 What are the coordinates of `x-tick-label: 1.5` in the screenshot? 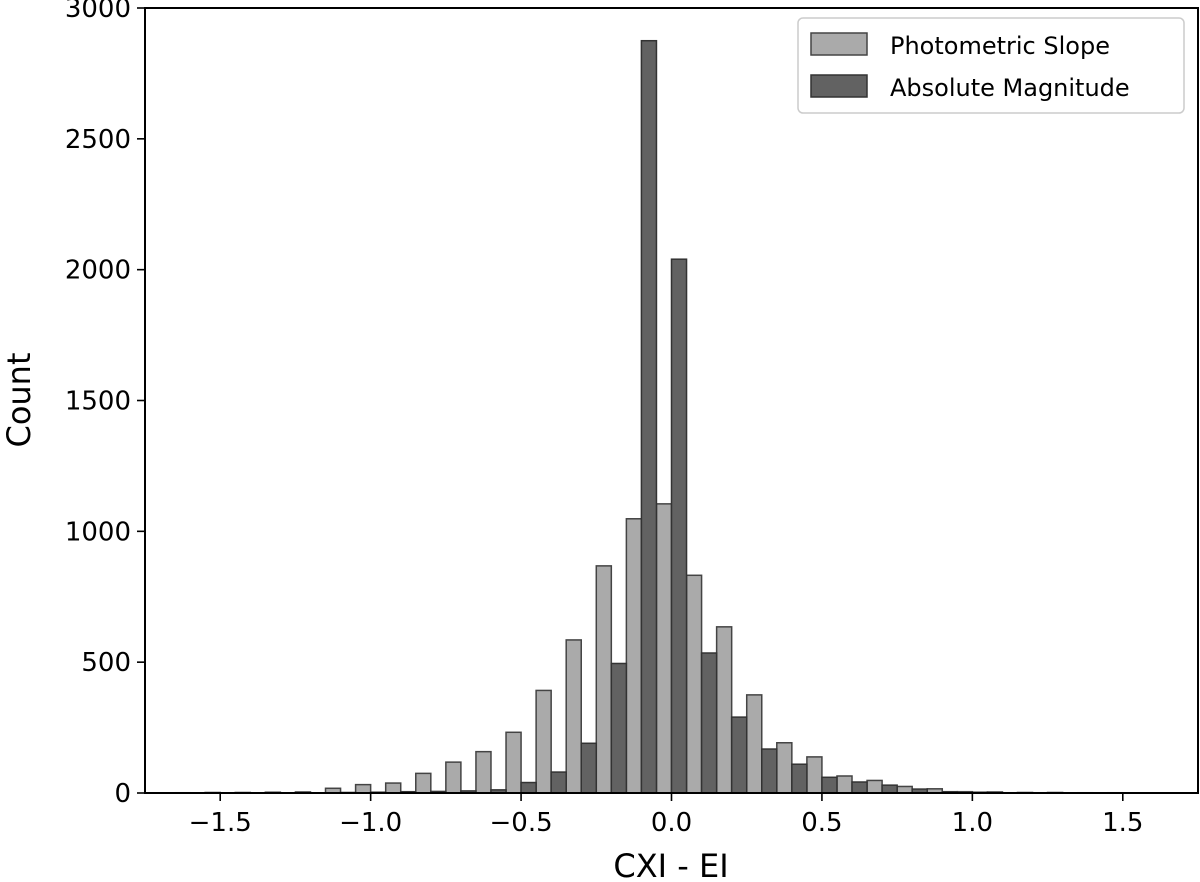 It's located at (1122, 823).